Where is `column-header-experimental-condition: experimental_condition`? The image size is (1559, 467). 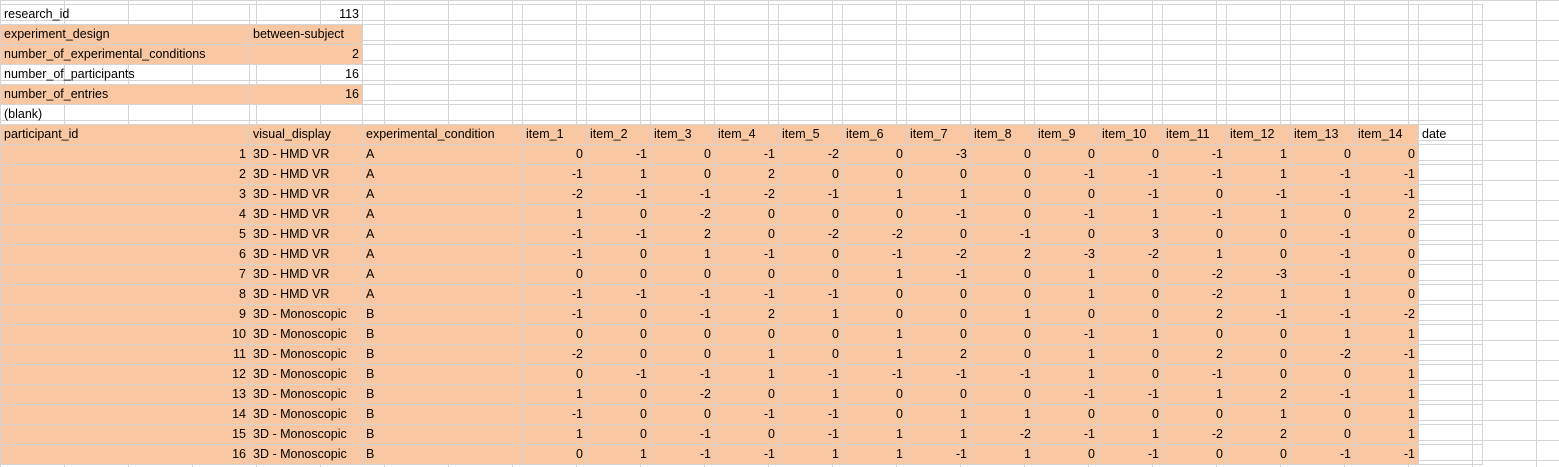 column-header-experimental-condition: experimental_condition is located at coordinates (442, 134).